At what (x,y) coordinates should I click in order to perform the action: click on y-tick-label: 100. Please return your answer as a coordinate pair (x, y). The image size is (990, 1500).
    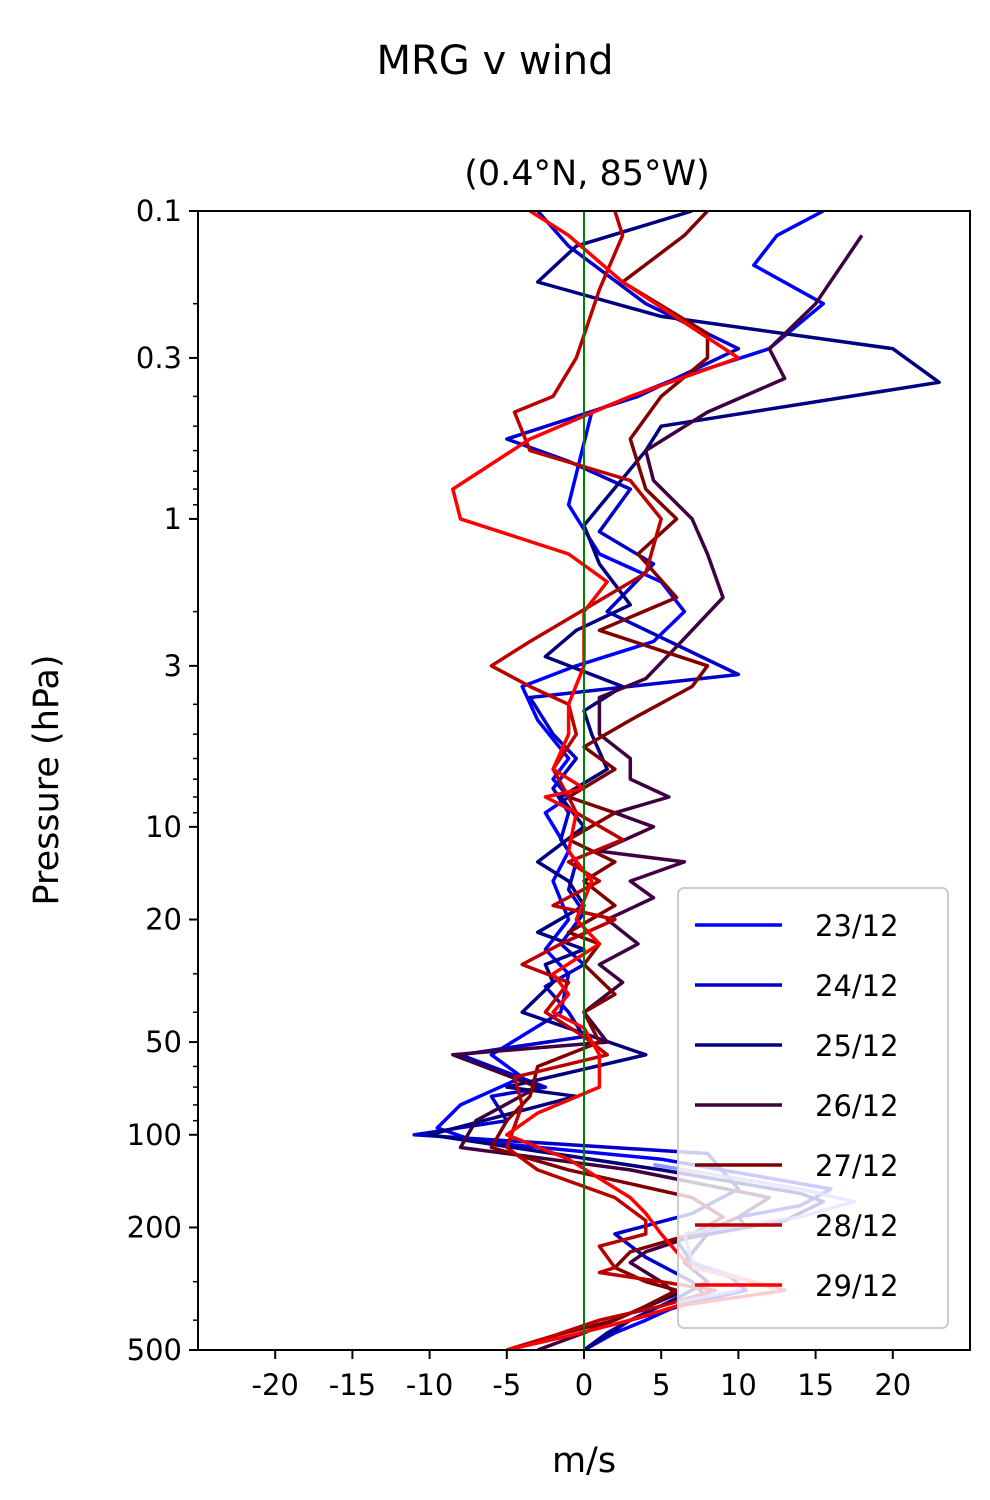
    Looking at the image, I should click on (154, 1135).